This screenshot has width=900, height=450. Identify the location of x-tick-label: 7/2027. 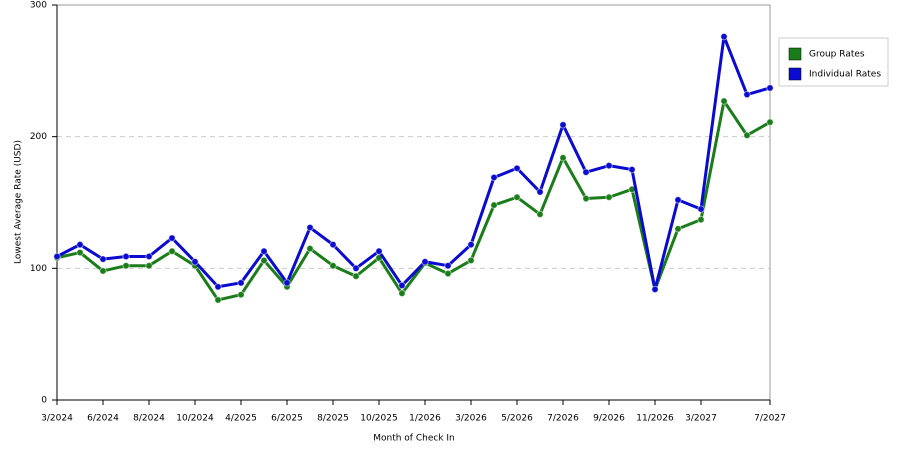
(770, 419).